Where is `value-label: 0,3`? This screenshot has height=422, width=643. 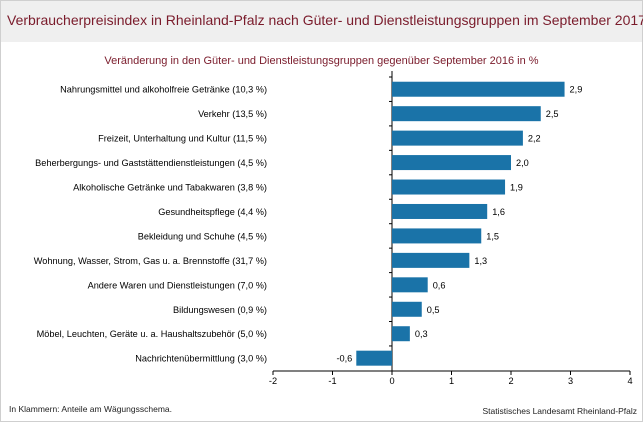 value-label: 0,3 is located at coordinates (421, 334).